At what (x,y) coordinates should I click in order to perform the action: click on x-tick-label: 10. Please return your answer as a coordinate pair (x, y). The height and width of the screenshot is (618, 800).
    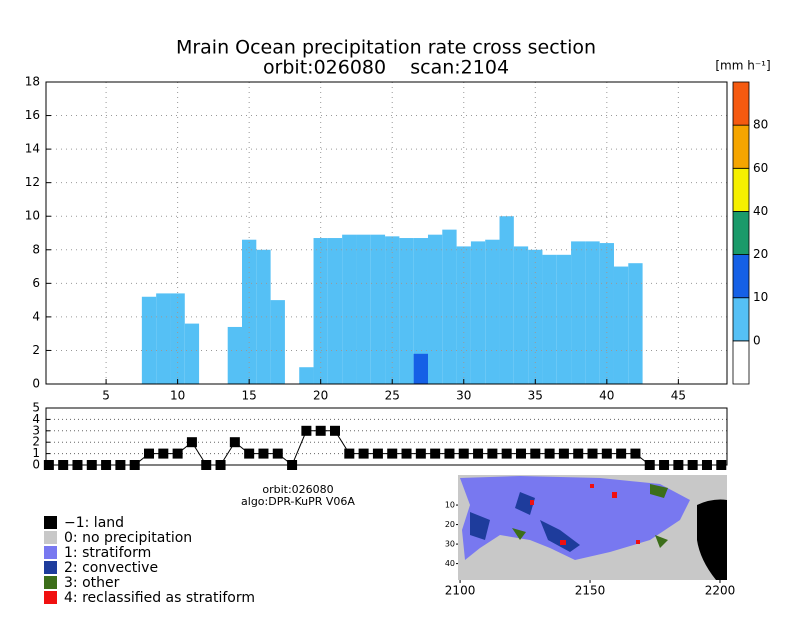
    Looking at the image, I should click on (177, 396).